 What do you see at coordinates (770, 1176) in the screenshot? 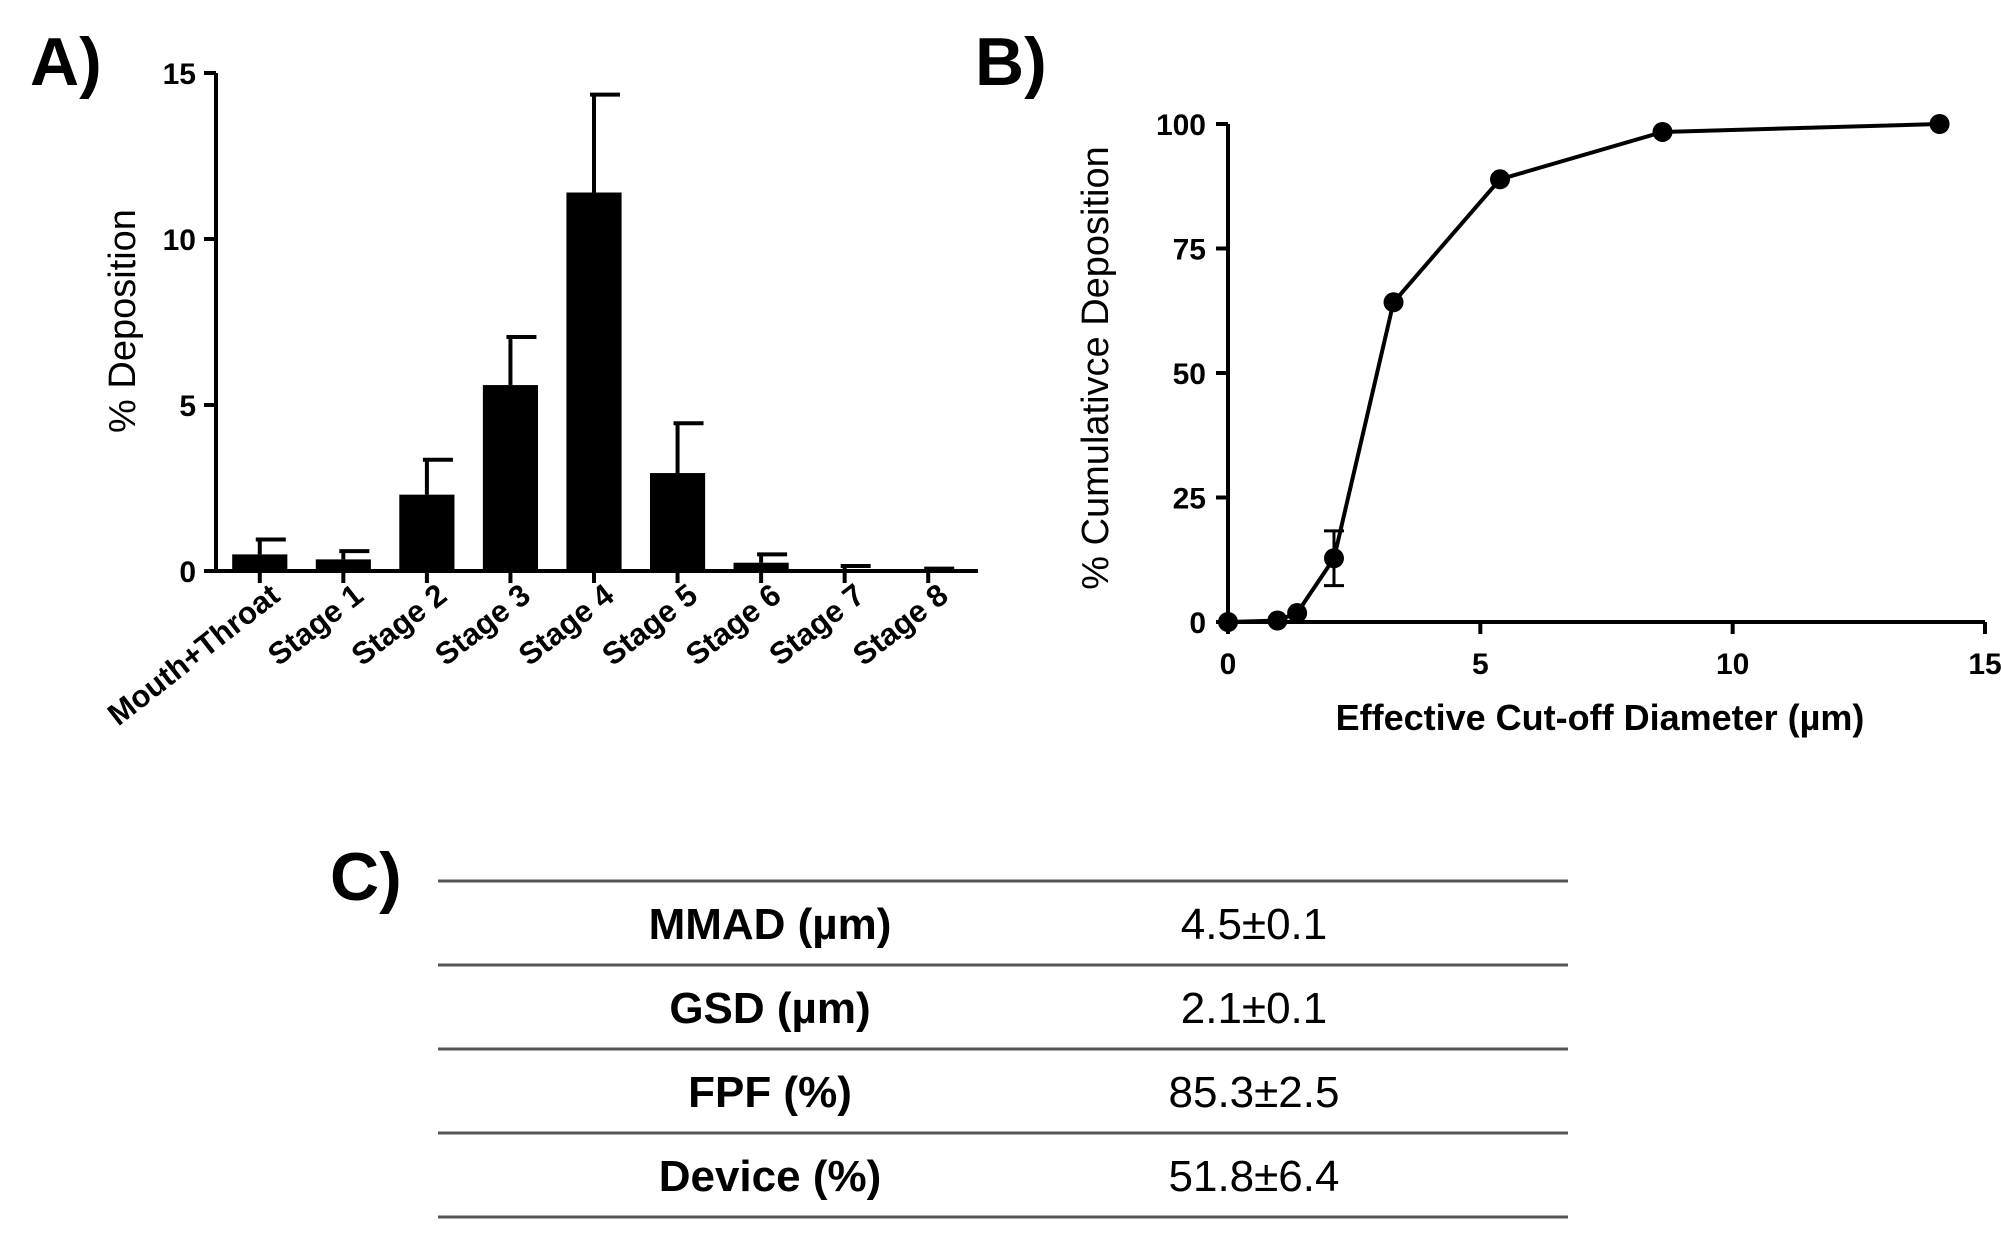
I see `table-row-label: Device (%)` at bounding box center [770, 1176].